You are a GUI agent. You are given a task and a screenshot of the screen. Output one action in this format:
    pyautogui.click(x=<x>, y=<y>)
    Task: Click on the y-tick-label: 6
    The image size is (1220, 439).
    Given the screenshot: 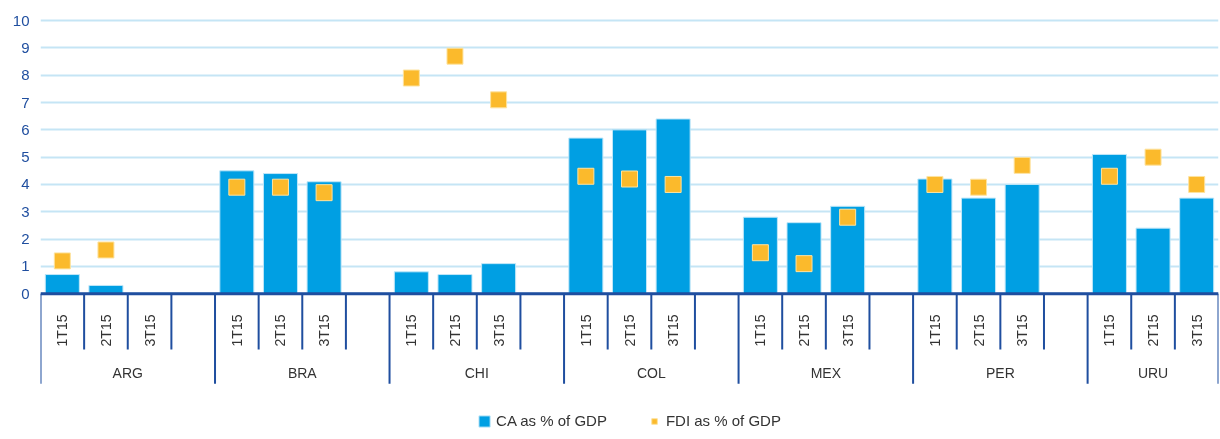 What is the action you would take?
    pyautogui.click(x=25, y=129)
    